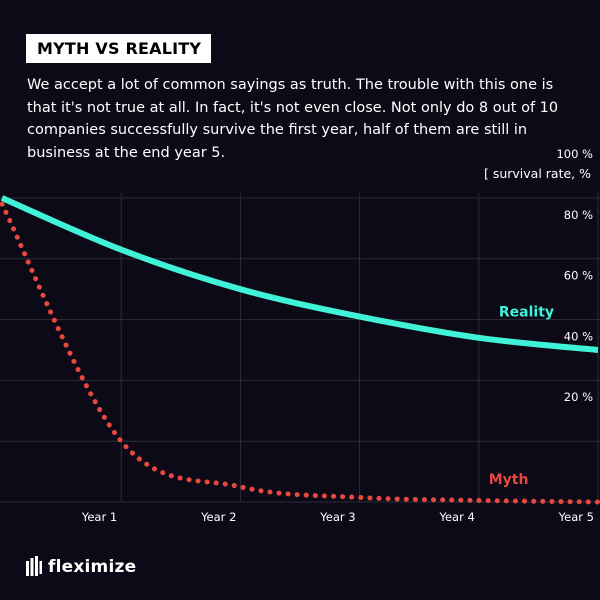 This screenshot has height=600, width=600. I want to click on x-tick-label: Year 2, so click(218, 517).